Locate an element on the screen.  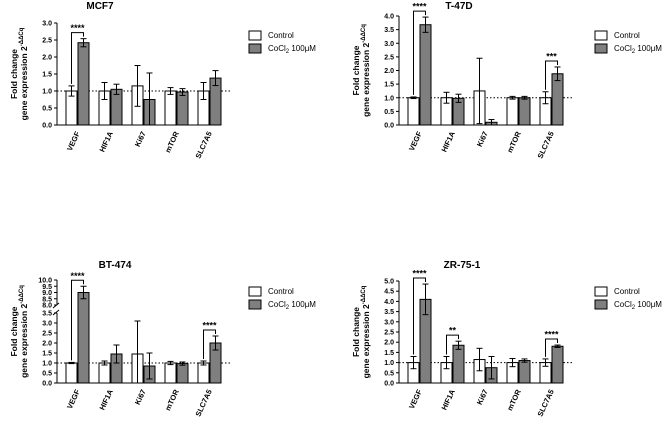
chart-title: T-47D is located at coordinates (458, 6).